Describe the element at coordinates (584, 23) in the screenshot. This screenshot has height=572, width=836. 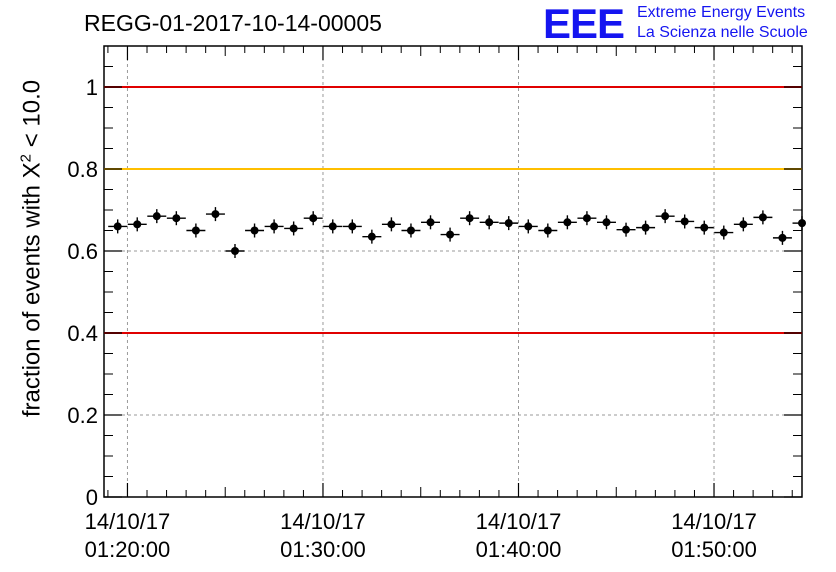
I see `eee-logo: EEE` at that location.